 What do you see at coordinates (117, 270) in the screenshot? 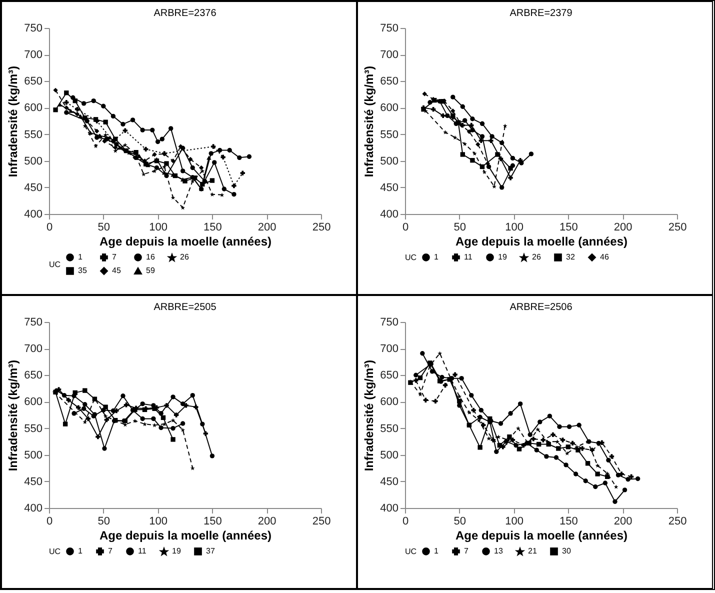
I see `legend-label: 45` at bounding box center [117, 270].